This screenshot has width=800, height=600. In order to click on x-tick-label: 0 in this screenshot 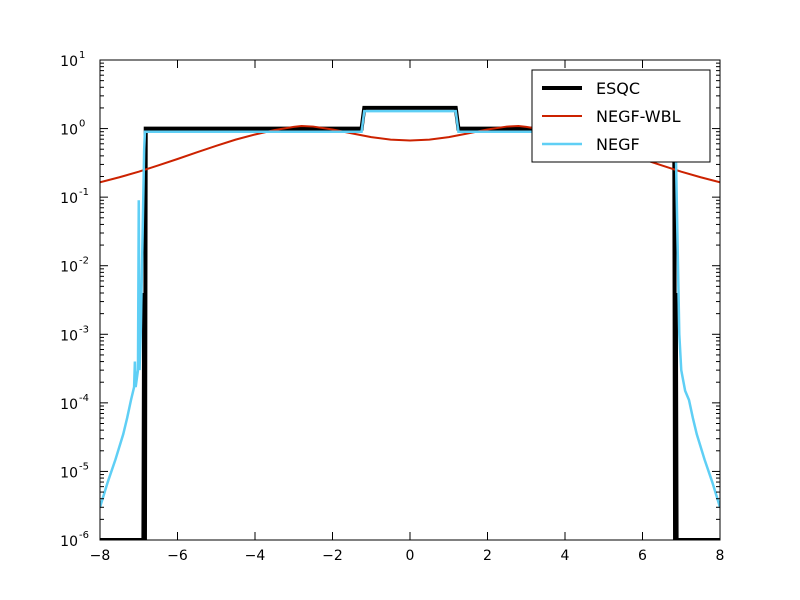, I will do `click(410, 556)`.